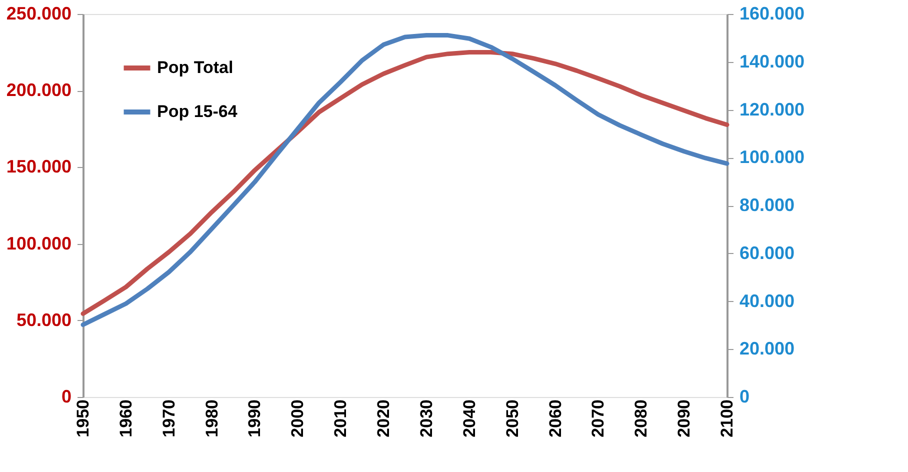  I want to click on y2-tick-label: 20.000, so click(767, 348).